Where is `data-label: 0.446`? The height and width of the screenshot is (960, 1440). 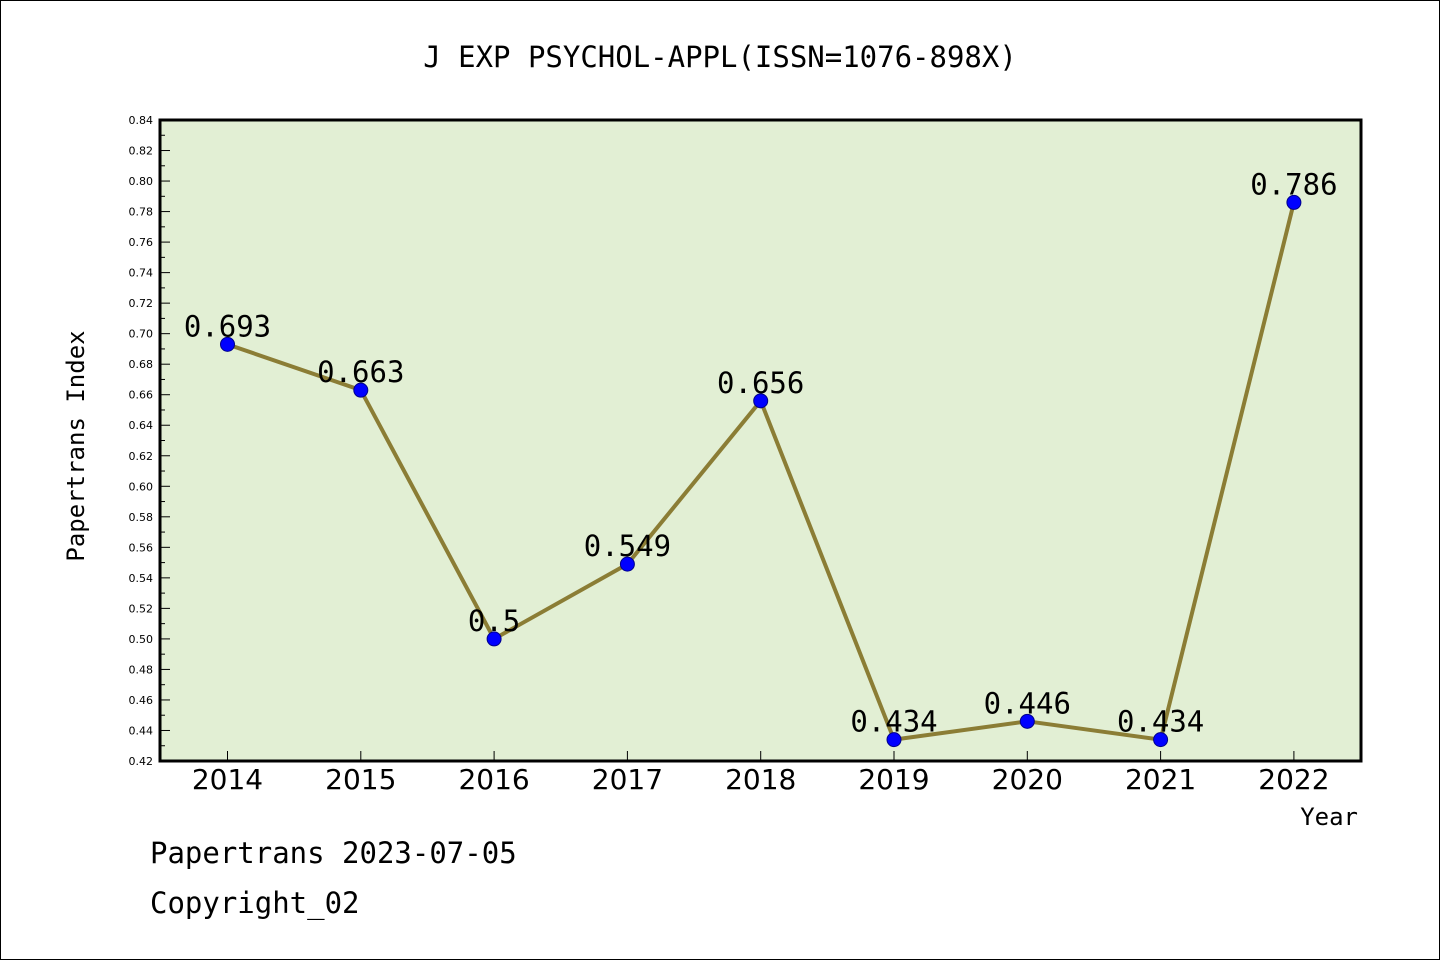
data-label: 0.446 is located at coordinates (1027, 703).